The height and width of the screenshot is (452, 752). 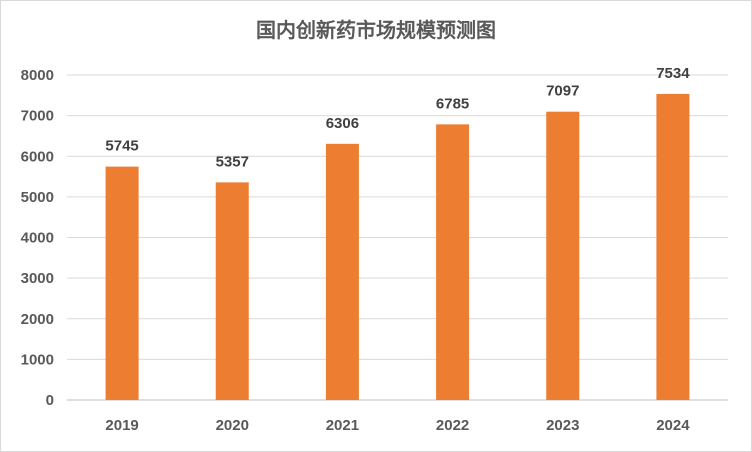 I want to click on y-axis-ticks: 0 1000 2000 3000 4000 5000 6000 7000 8000, so click(x=37, y=238).